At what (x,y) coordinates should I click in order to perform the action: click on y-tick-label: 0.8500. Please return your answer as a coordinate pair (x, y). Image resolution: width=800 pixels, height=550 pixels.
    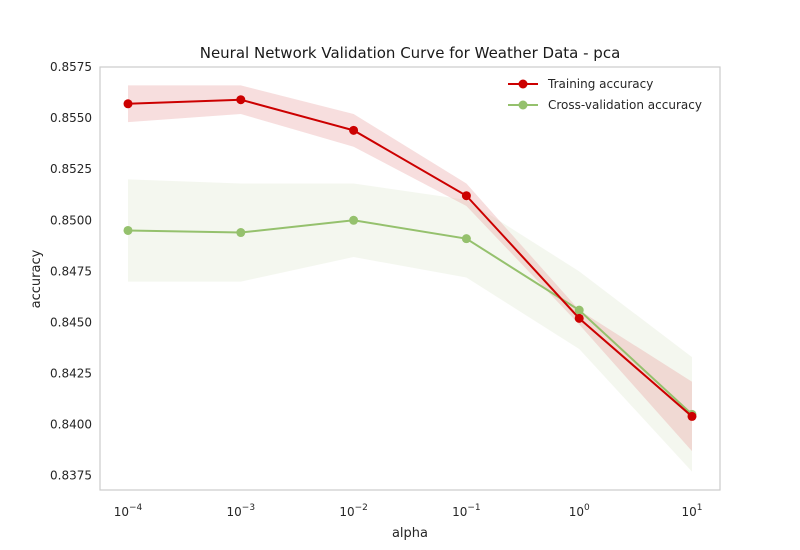
    Looking at the image, I should click on (71, 220).